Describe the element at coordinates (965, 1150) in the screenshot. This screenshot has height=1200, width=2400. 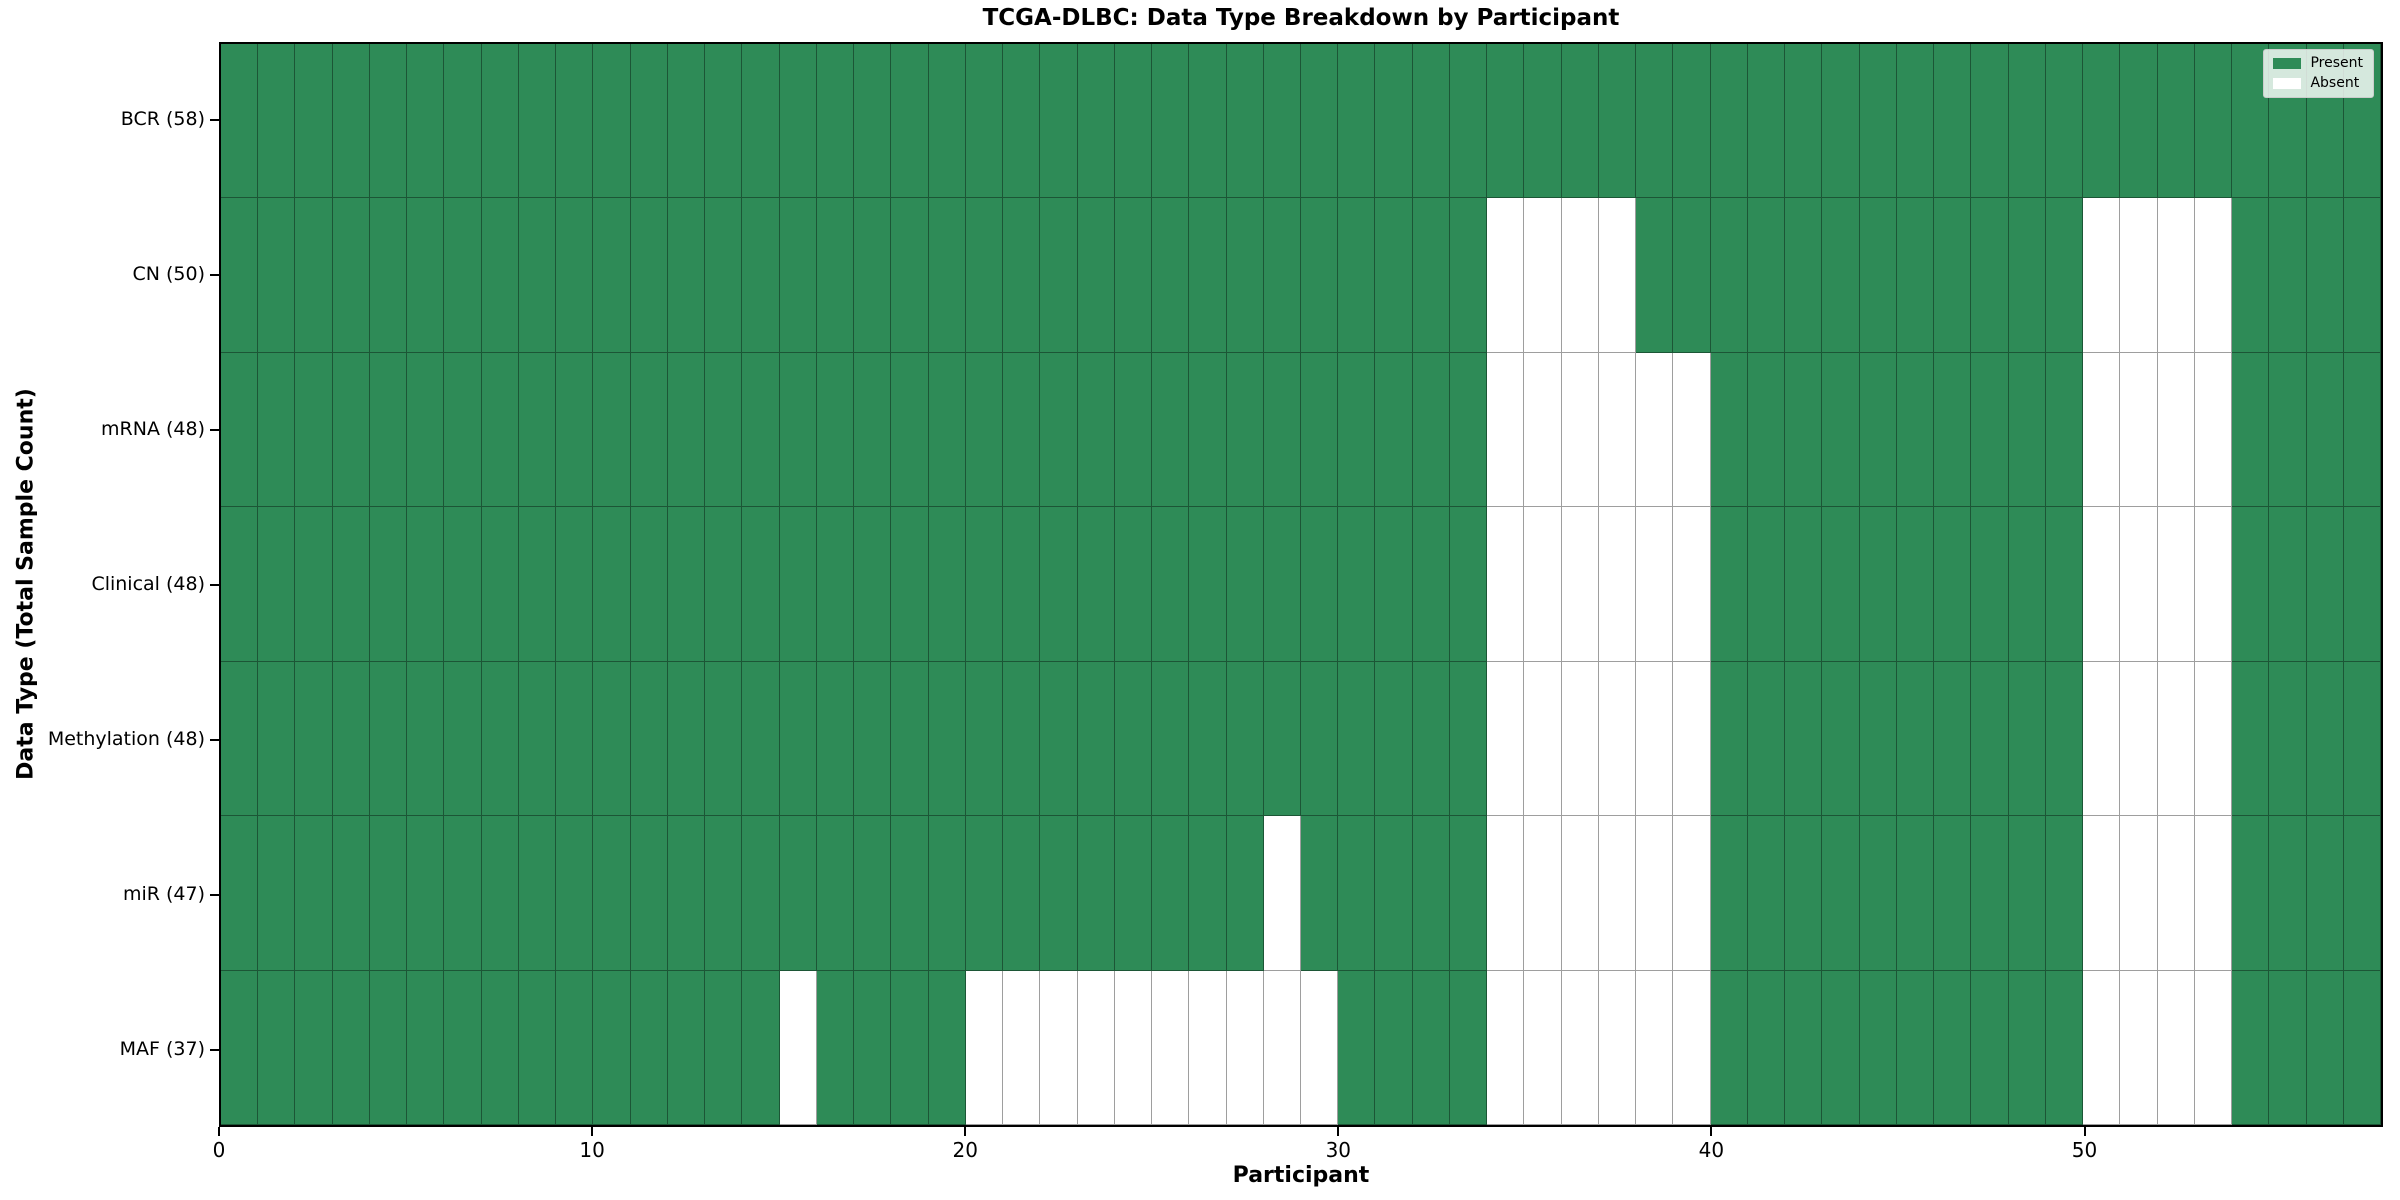
I see `x-tick-label: 20` at that location.